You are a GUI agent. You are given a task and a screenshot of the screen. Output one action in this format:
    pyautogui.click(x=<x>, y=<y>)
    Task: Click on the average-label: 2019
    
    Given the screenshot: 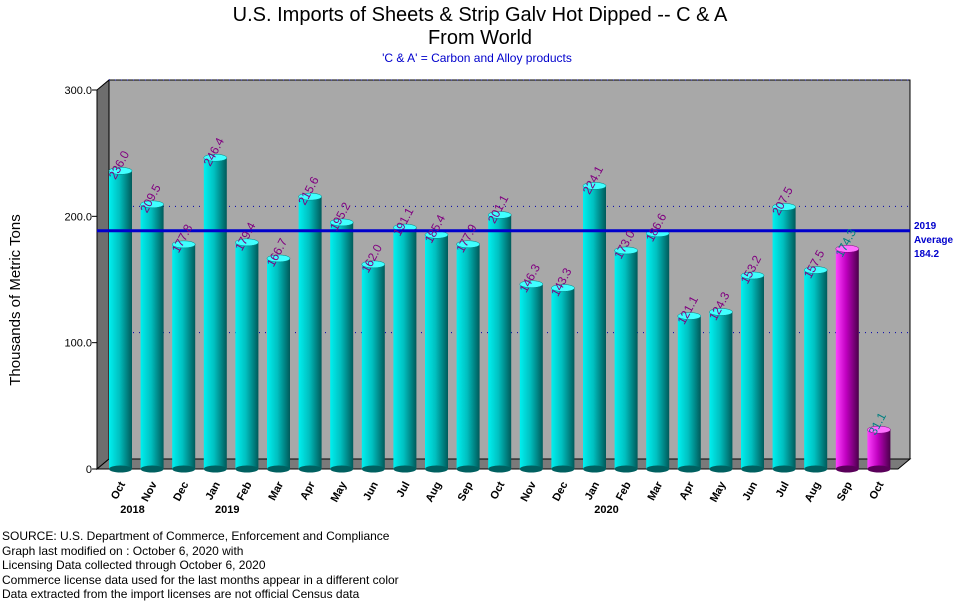 What is the action you would take?
    pyautogui.click(x=925, y=226)
    